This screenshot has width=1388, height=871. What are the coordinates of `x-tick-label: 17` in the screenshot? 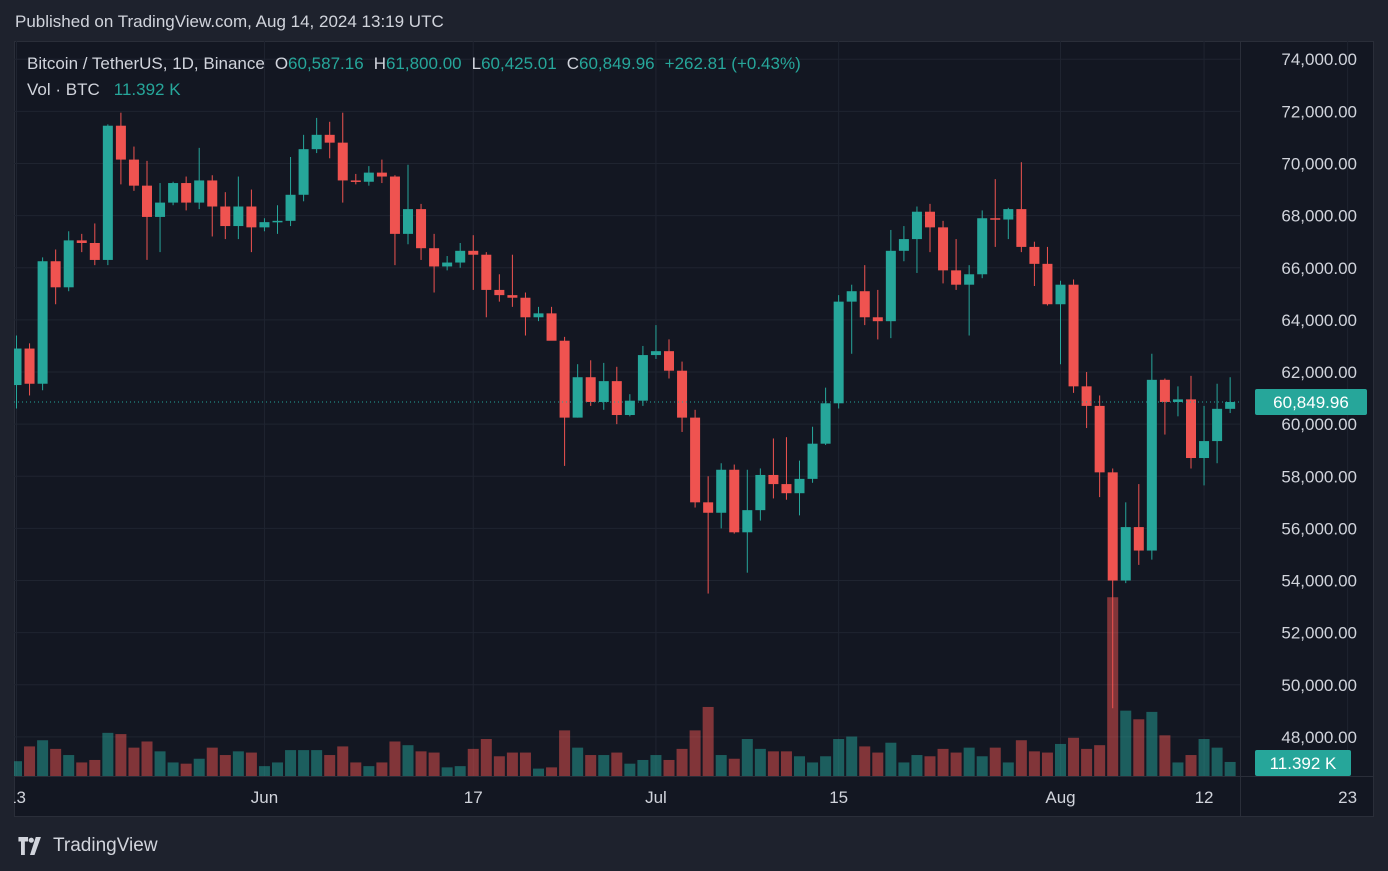 It's located at (473, 797).